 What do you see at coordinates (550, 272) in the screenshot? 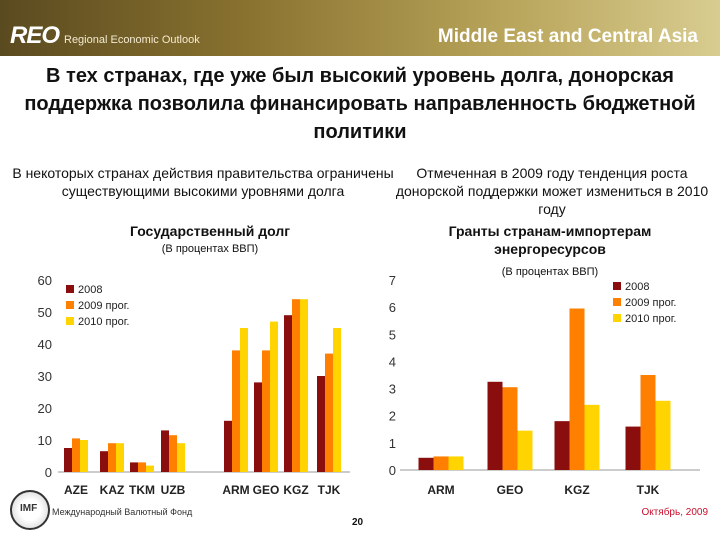
I see `right-chart-unit: (В процентах ВВП)` at bounding box center [550, 272].